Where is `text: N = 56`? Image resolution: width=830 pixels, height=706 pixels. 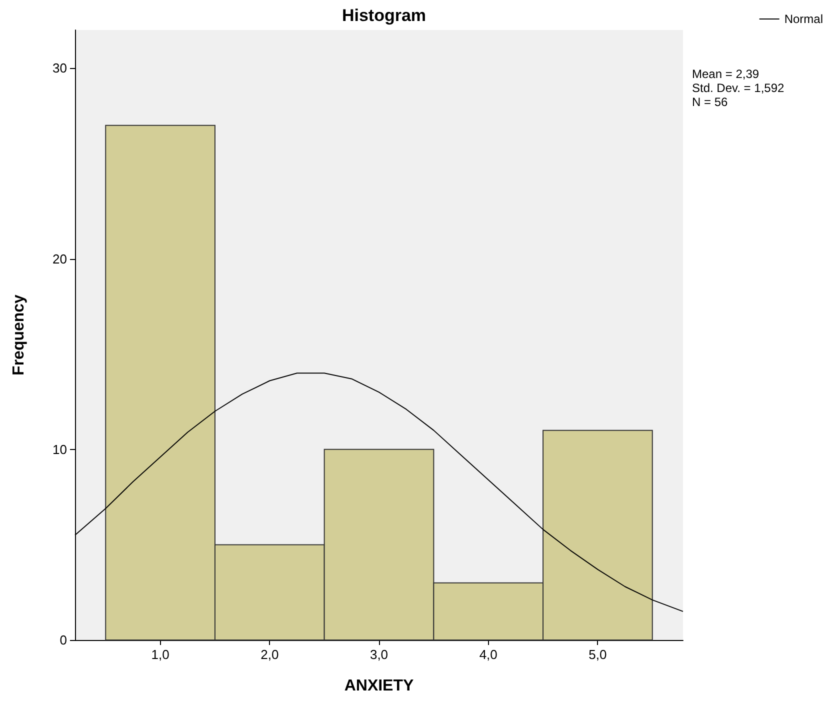 text: N = 56 is located at coordinates (710, 102).